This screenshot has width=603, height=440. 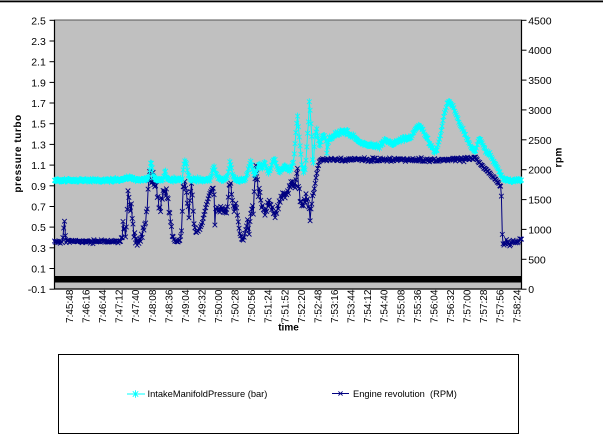 What do you see at coordinates (517, 306) in the screenshot?
I see `svg-text: 7:58:24` at bounding box center [517, 306].